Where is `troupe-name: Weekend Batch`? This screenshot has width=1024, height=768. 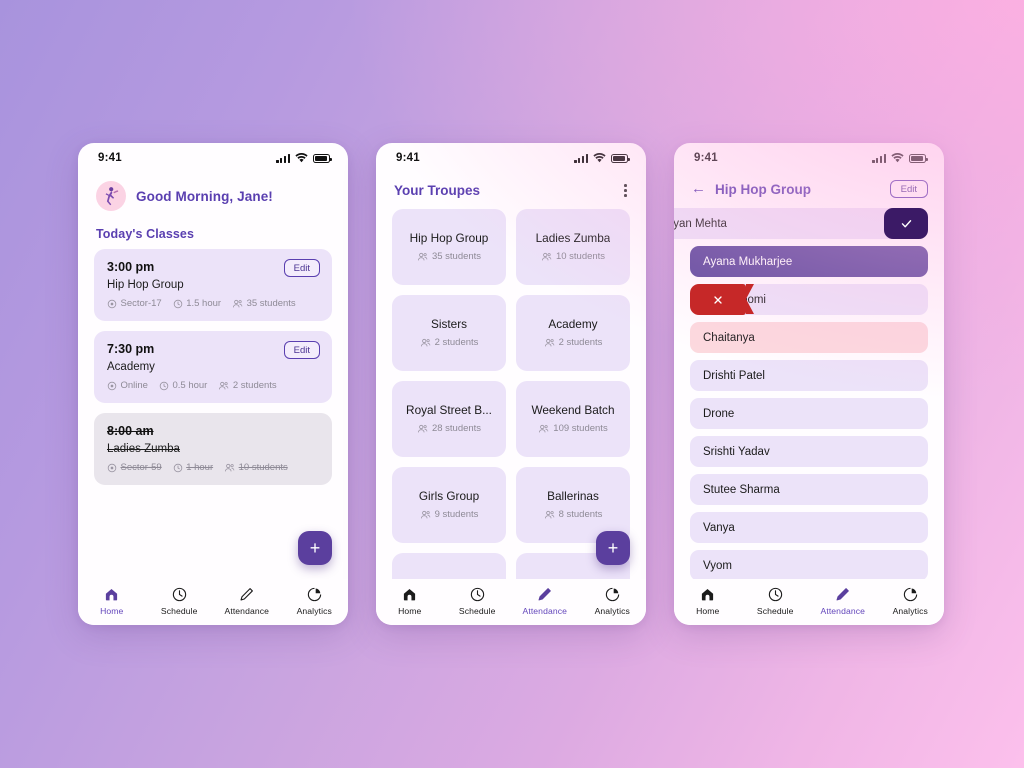 troupe-name: Weekend Batch is located at coordinates (573, 410).